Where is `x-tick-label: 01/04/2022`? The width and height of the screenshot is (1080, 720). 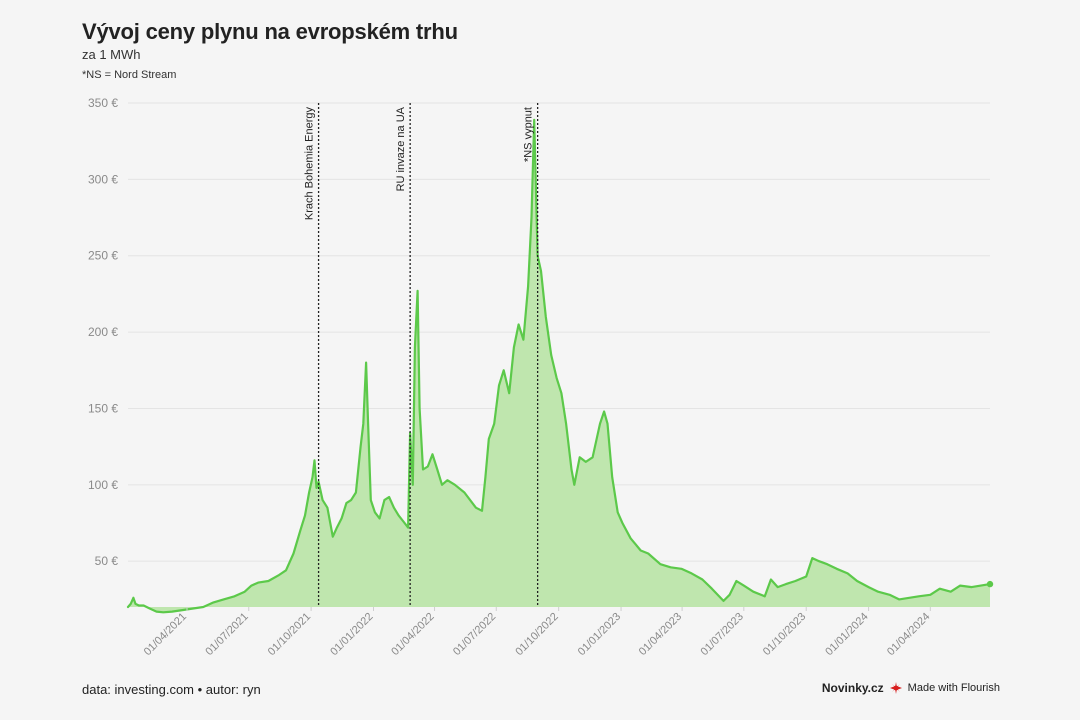 x-tick-label: 01/04/2022 is located at coordinates (412, 634).